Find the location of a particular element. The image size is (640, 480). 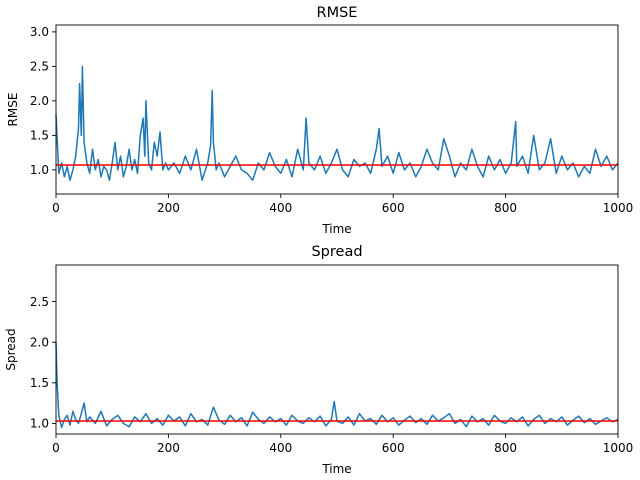

spread-ytick-label-3: 2.5 is located at coordinates (39, 302).